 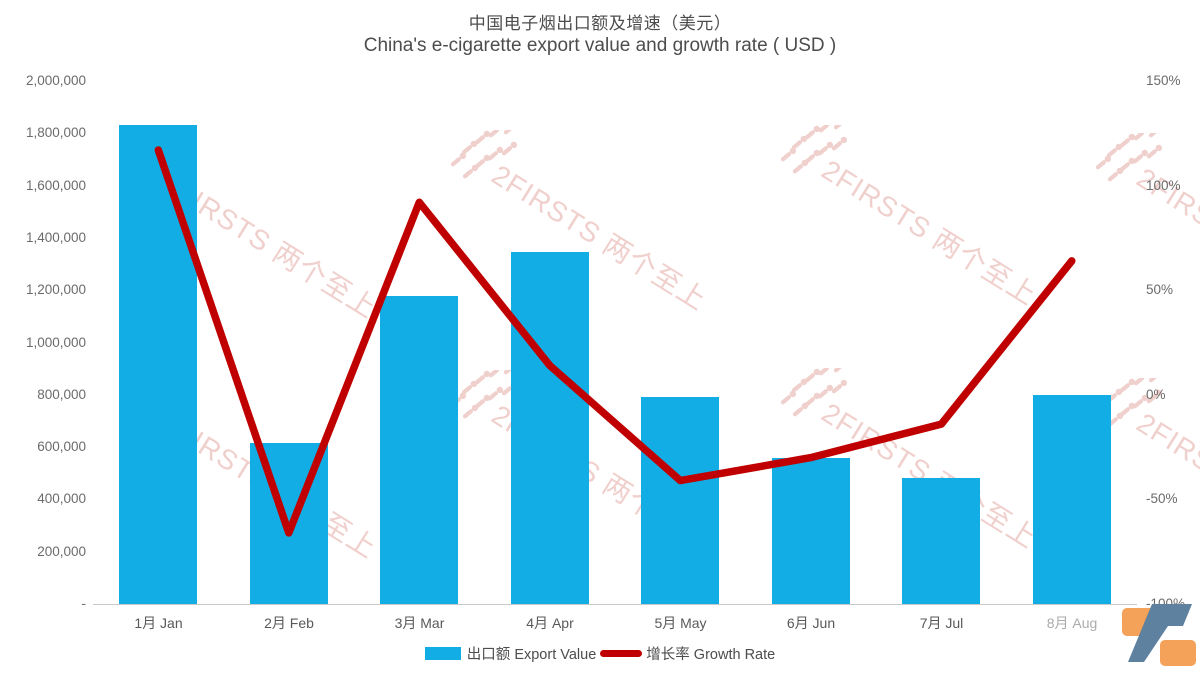 I want to click on y-axis-tick-label: 1,000,000, so click(x=55, y=342).